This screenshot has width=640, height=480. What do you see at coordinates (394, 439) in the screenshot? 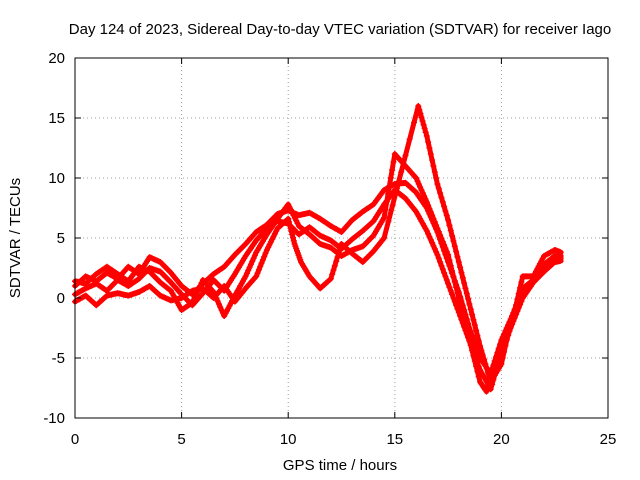
I see `x-tick-label: 15` at bounding box center [394, 439].